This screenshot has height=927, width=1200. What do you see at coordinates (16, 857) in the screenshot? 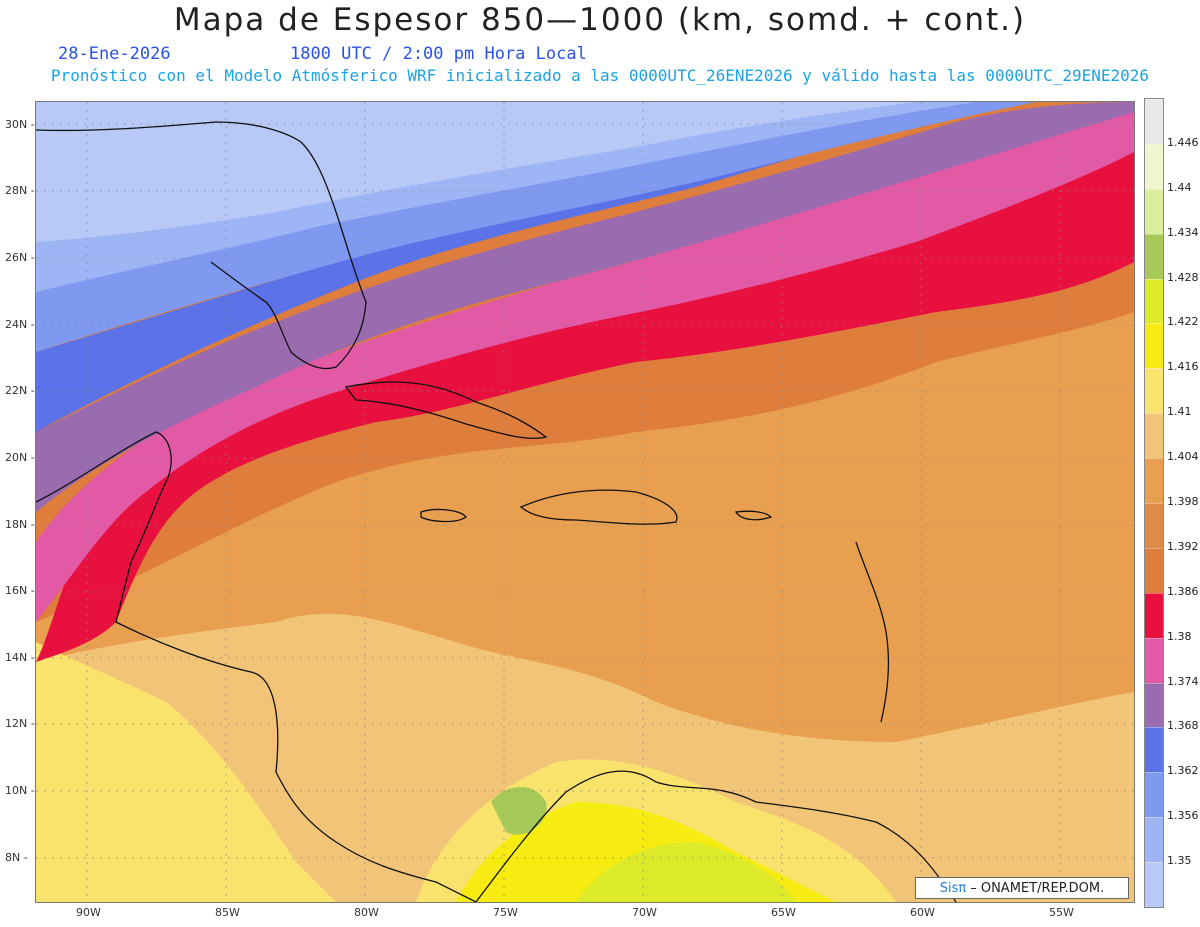
I see `latitude-label: 8N -` at bounding box center [16, 857].